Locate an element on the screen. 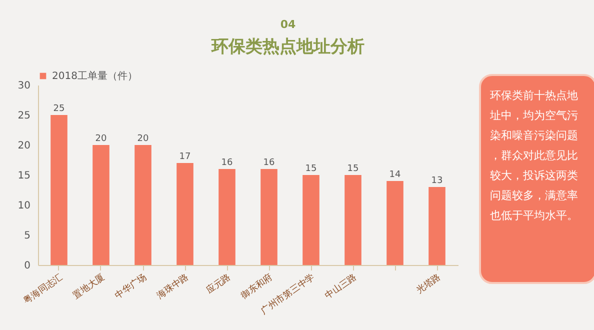 This screenshot has height=330, width=594. data-label: 17 is located at coordinates (185, 157).